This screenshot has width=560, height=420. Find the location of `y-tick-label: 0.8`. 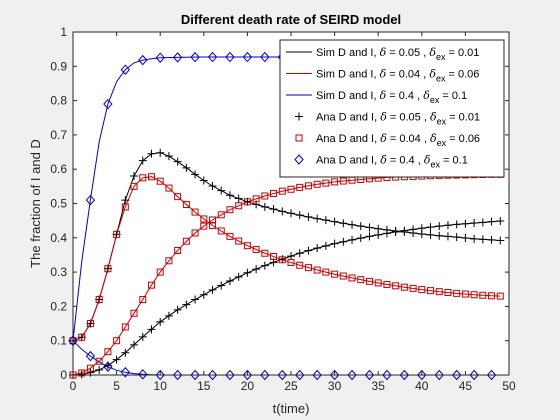

y-tick-label: 0.8 is located at coordinates (58, 101).